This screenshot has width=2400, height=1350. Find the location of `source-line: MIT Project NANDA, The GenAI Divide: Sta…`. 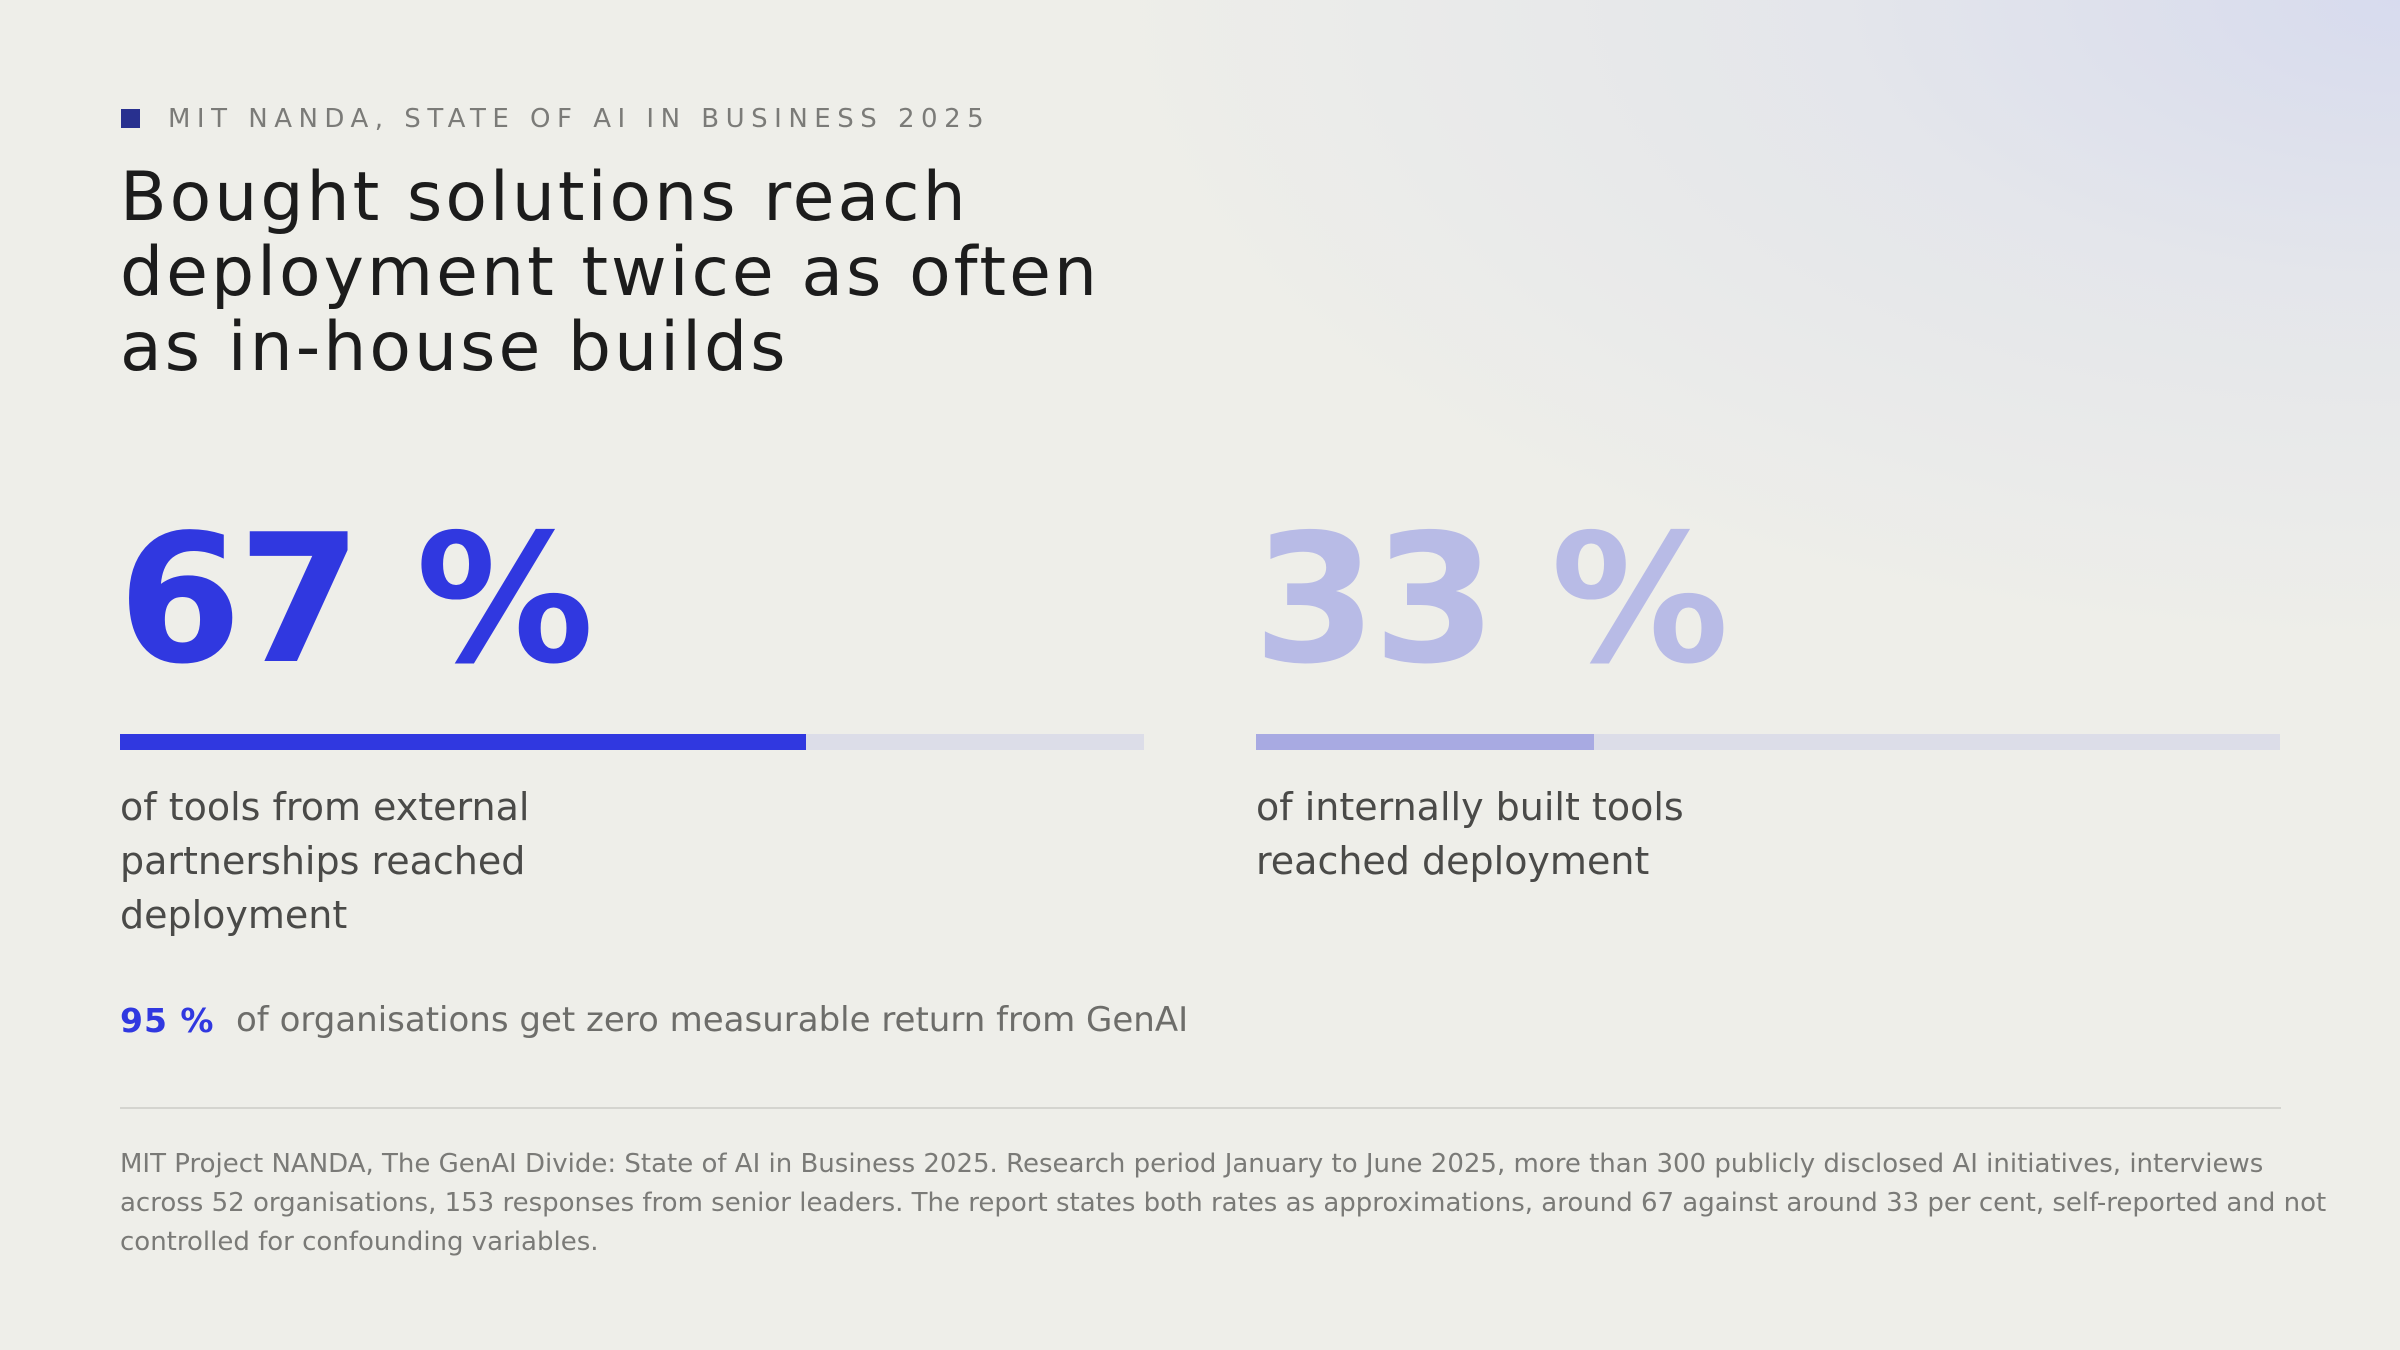

source-line: MIT Project NANDA, The GenAI Divide: Sta… is located at coordinates (1192, 1164).